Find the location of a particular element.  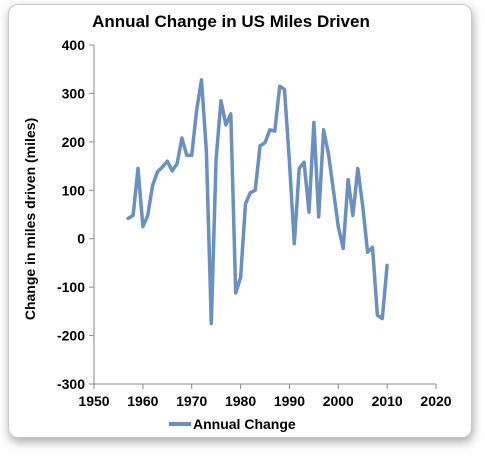

y-axis-label: Change in miles driven (miles) is located at coordinates (30, 219).